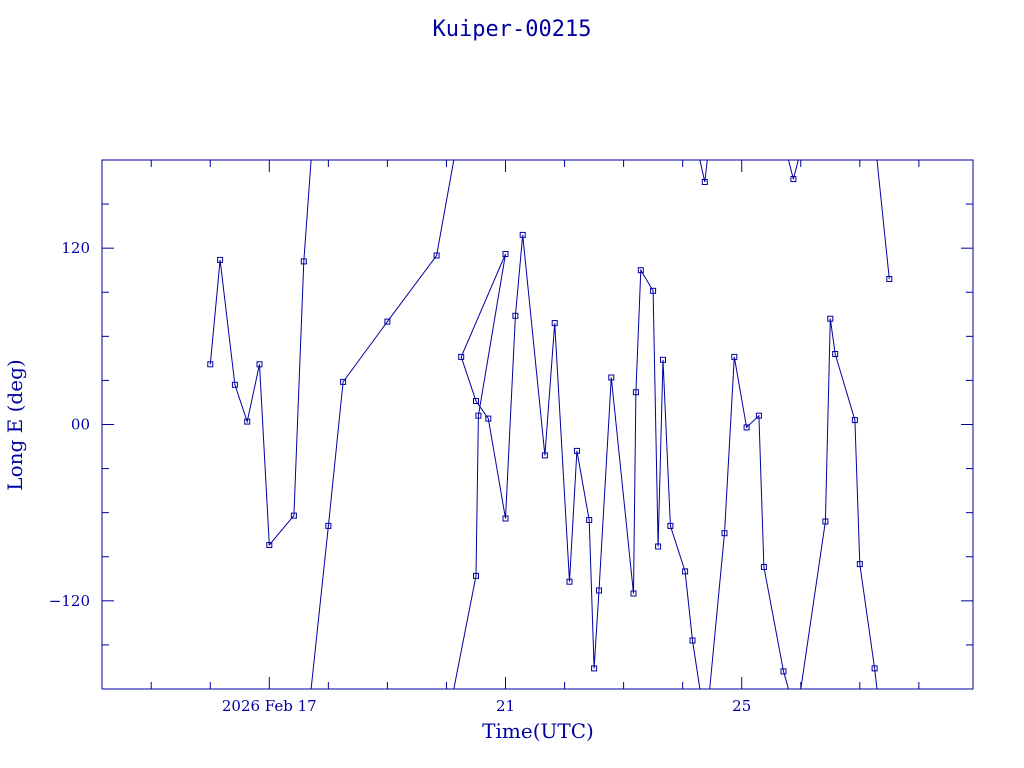 This screenshot has width=1024, height=768. What do you see at coordinates (512, 29) in the screenshot?
I see `chart-title: Kuiper-00215` at bounding box center [512, 29].